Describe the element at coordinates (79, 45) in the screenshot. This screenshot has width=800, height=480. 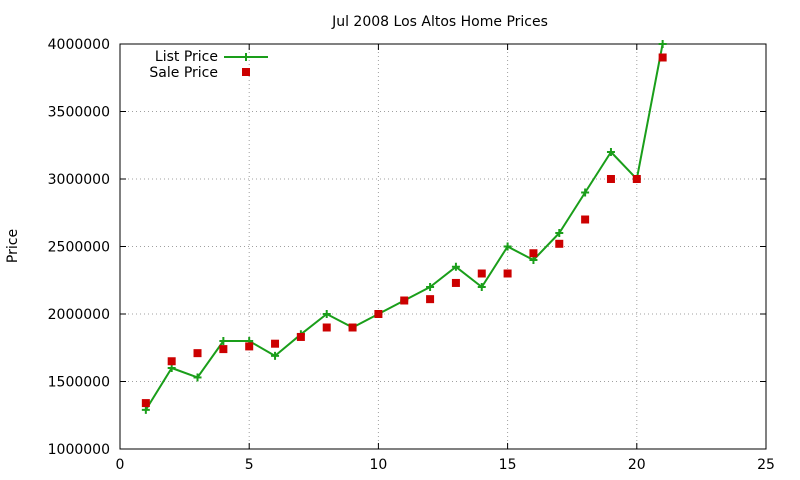
I see `y-tick-label: 4000000` at that location.